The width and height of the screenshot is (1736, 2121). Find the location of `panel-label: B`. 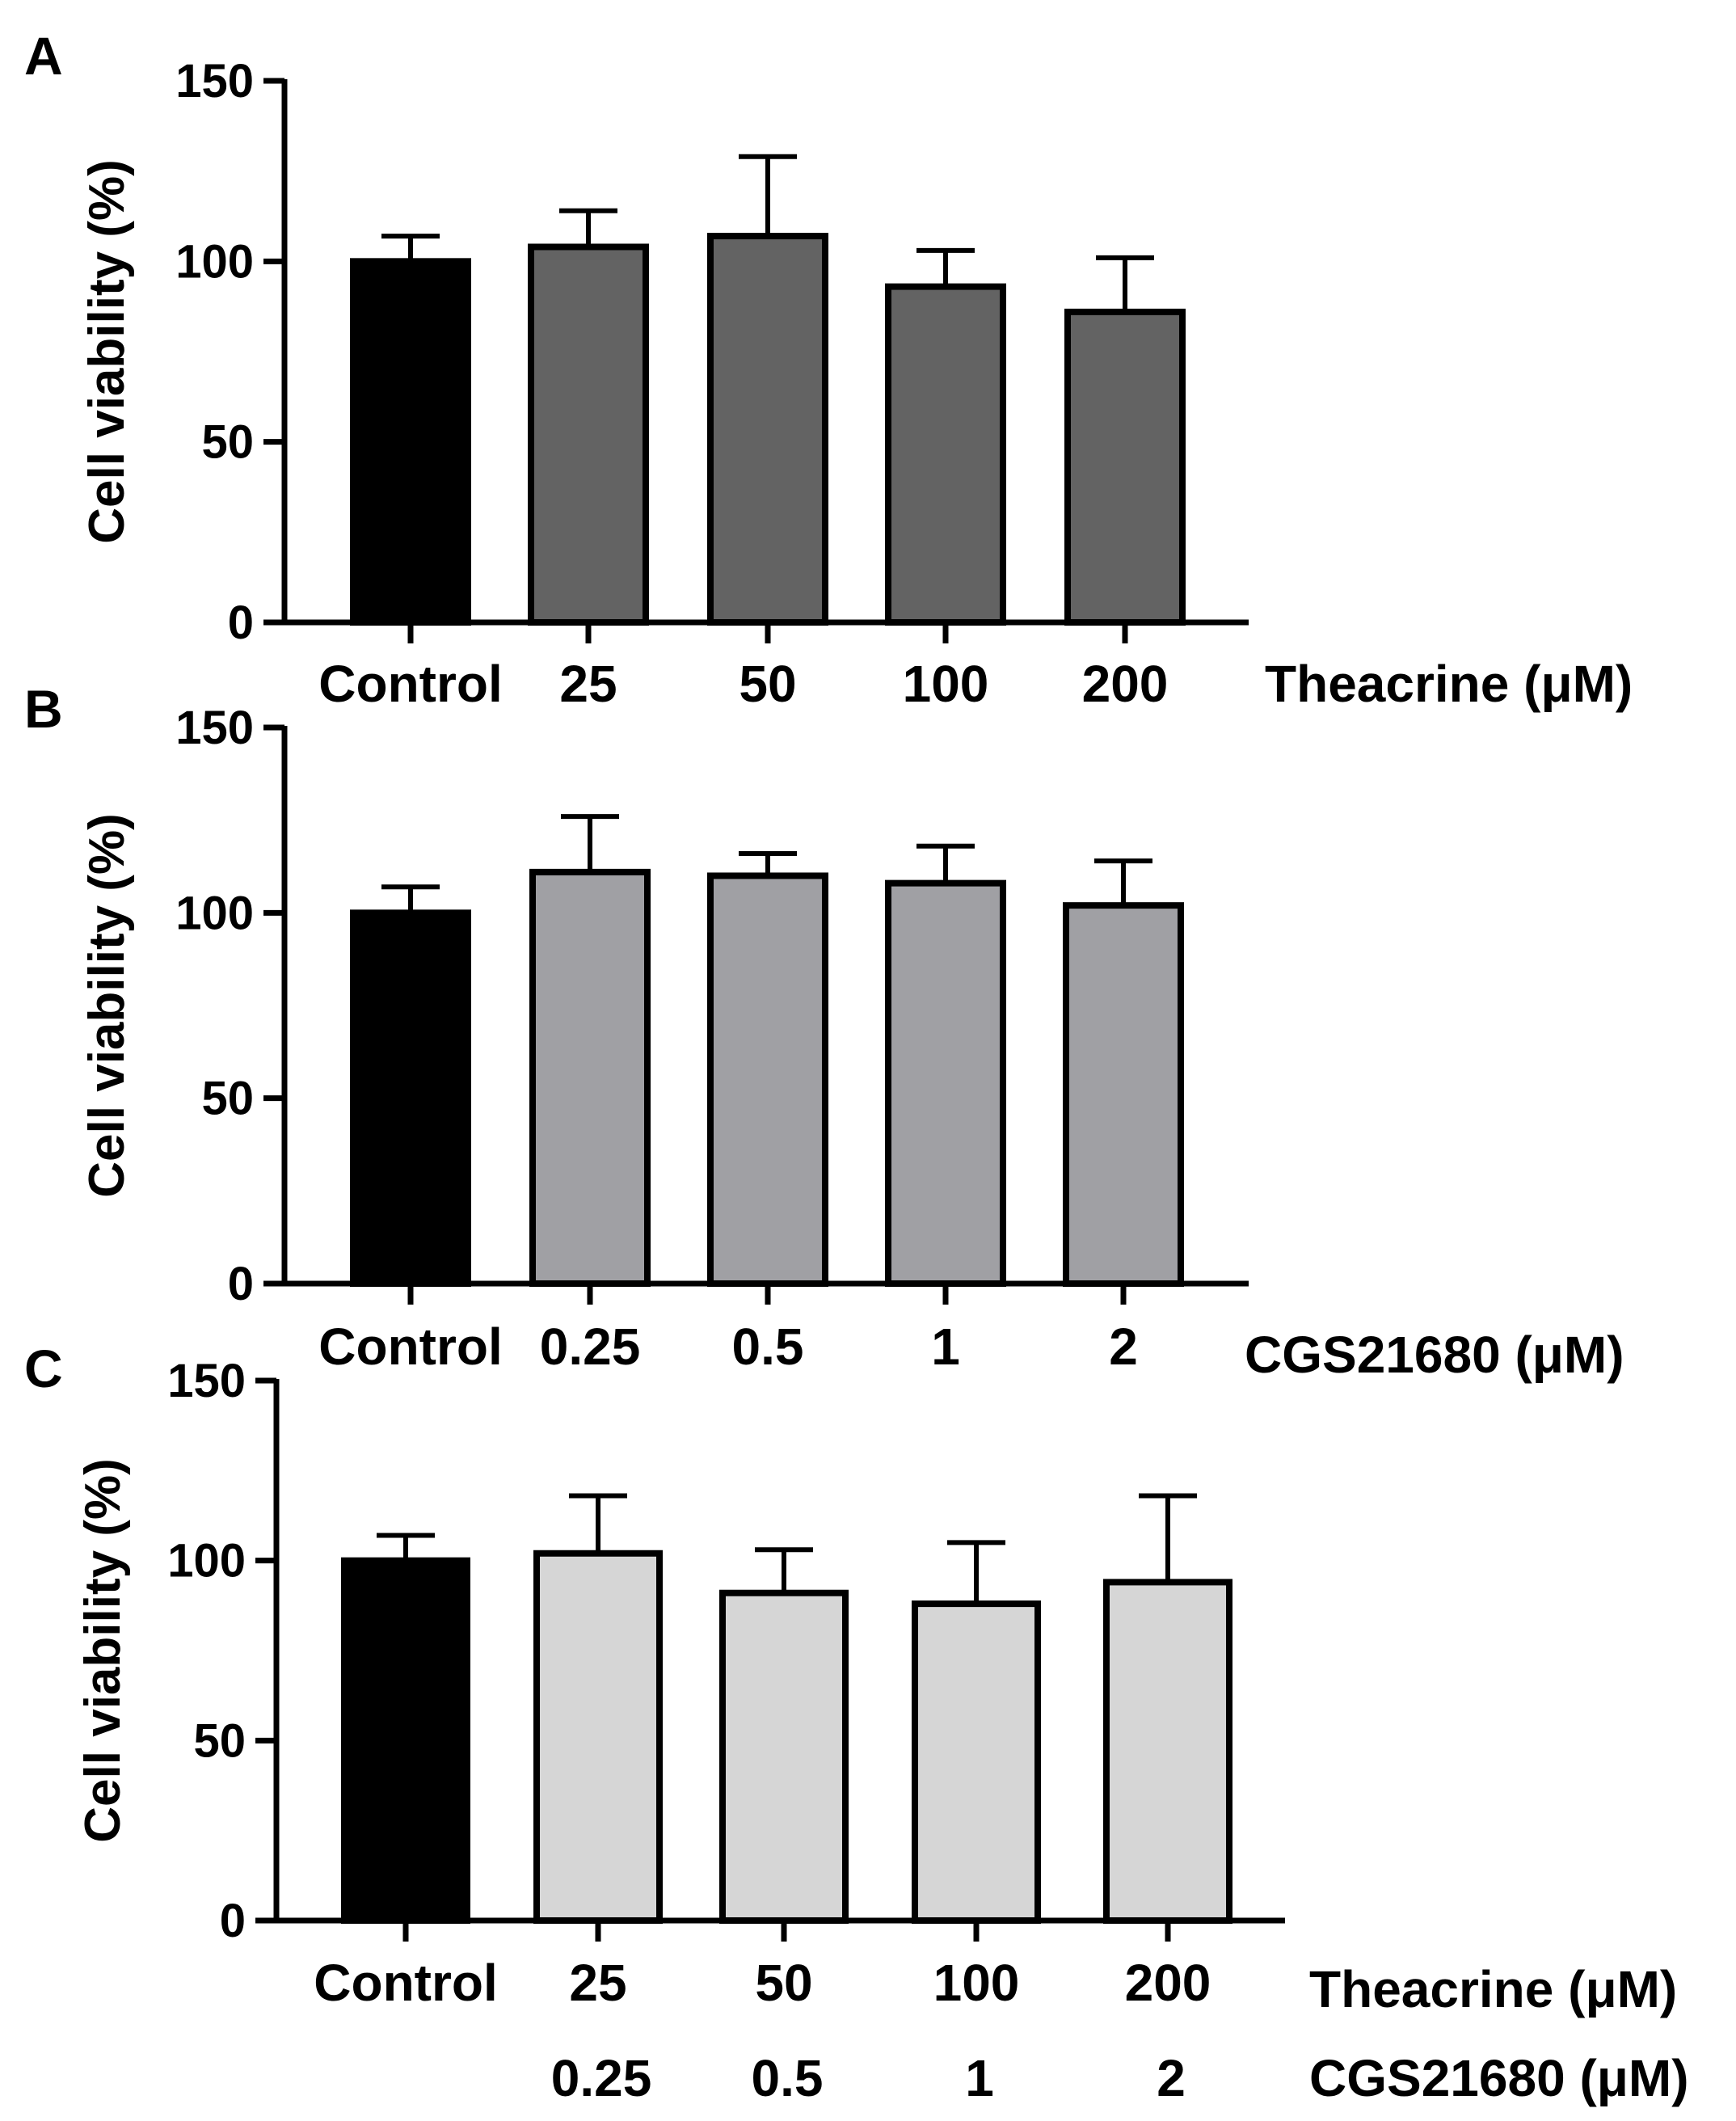

panel-label: B is located at coordinates (43, 709).